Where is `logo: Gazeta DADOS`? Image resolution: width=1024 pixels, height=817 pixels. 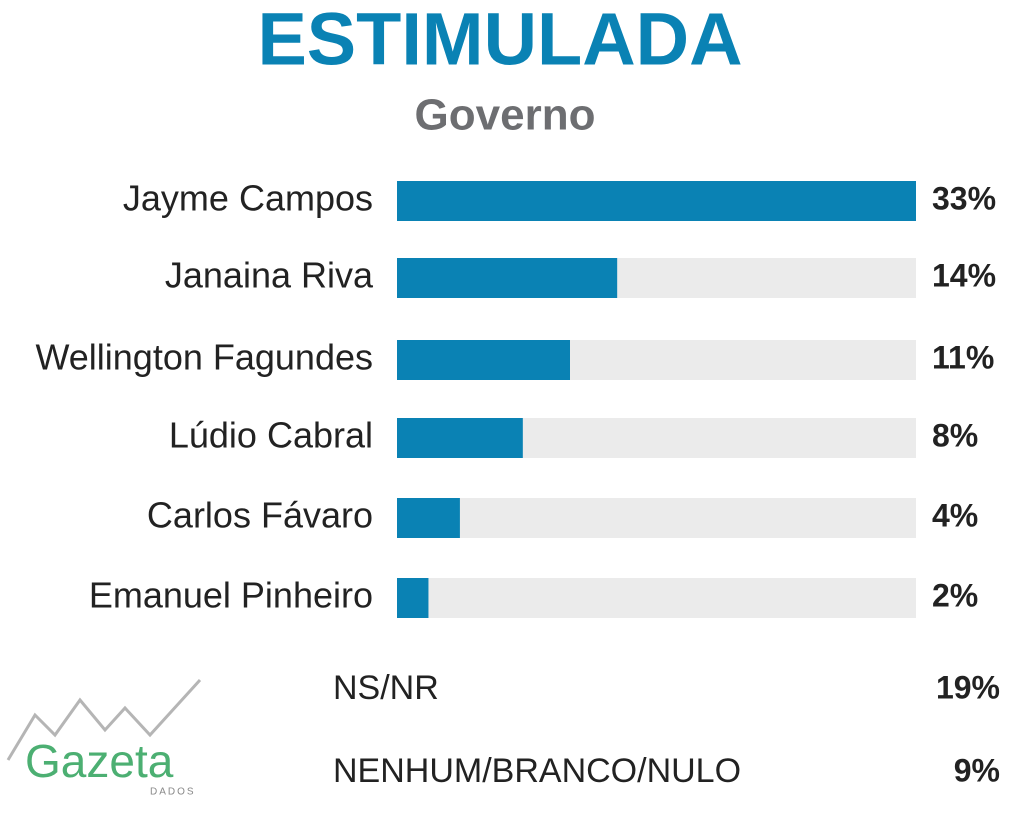
logo: Gazeta DADOS is located at coordinates (104, 738).